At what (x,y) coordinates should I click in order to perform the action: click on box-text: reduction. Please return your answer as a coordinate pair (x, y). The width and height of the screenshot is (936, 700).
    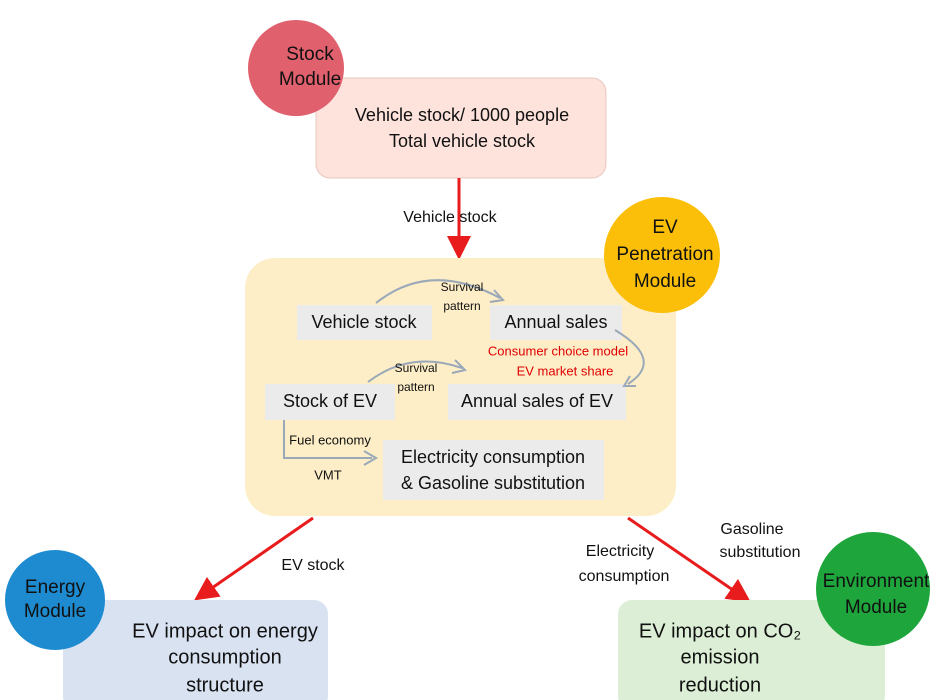
    Looking at the image, I should click on (720, 685).